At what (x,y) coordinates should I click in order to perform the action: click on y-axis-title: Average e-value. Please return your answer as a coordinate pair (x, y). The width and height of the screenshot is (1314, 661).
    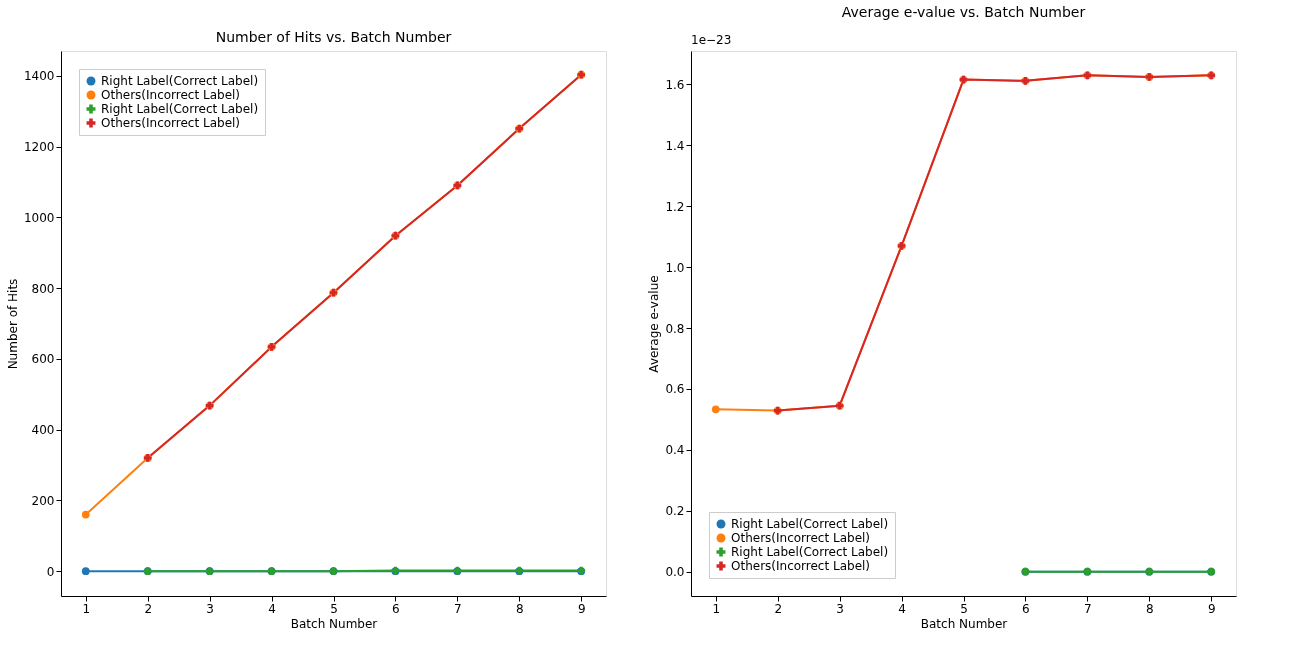
    Looking at the image, I should click on (654, 324).